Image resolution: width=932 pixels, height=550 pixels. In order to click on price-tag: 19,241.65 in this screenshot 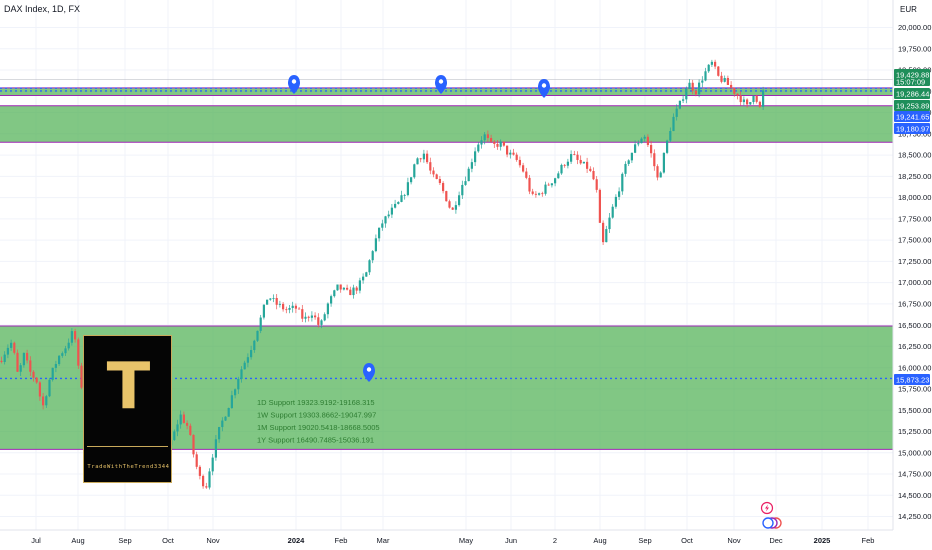, I will do `click(912, 116)`.